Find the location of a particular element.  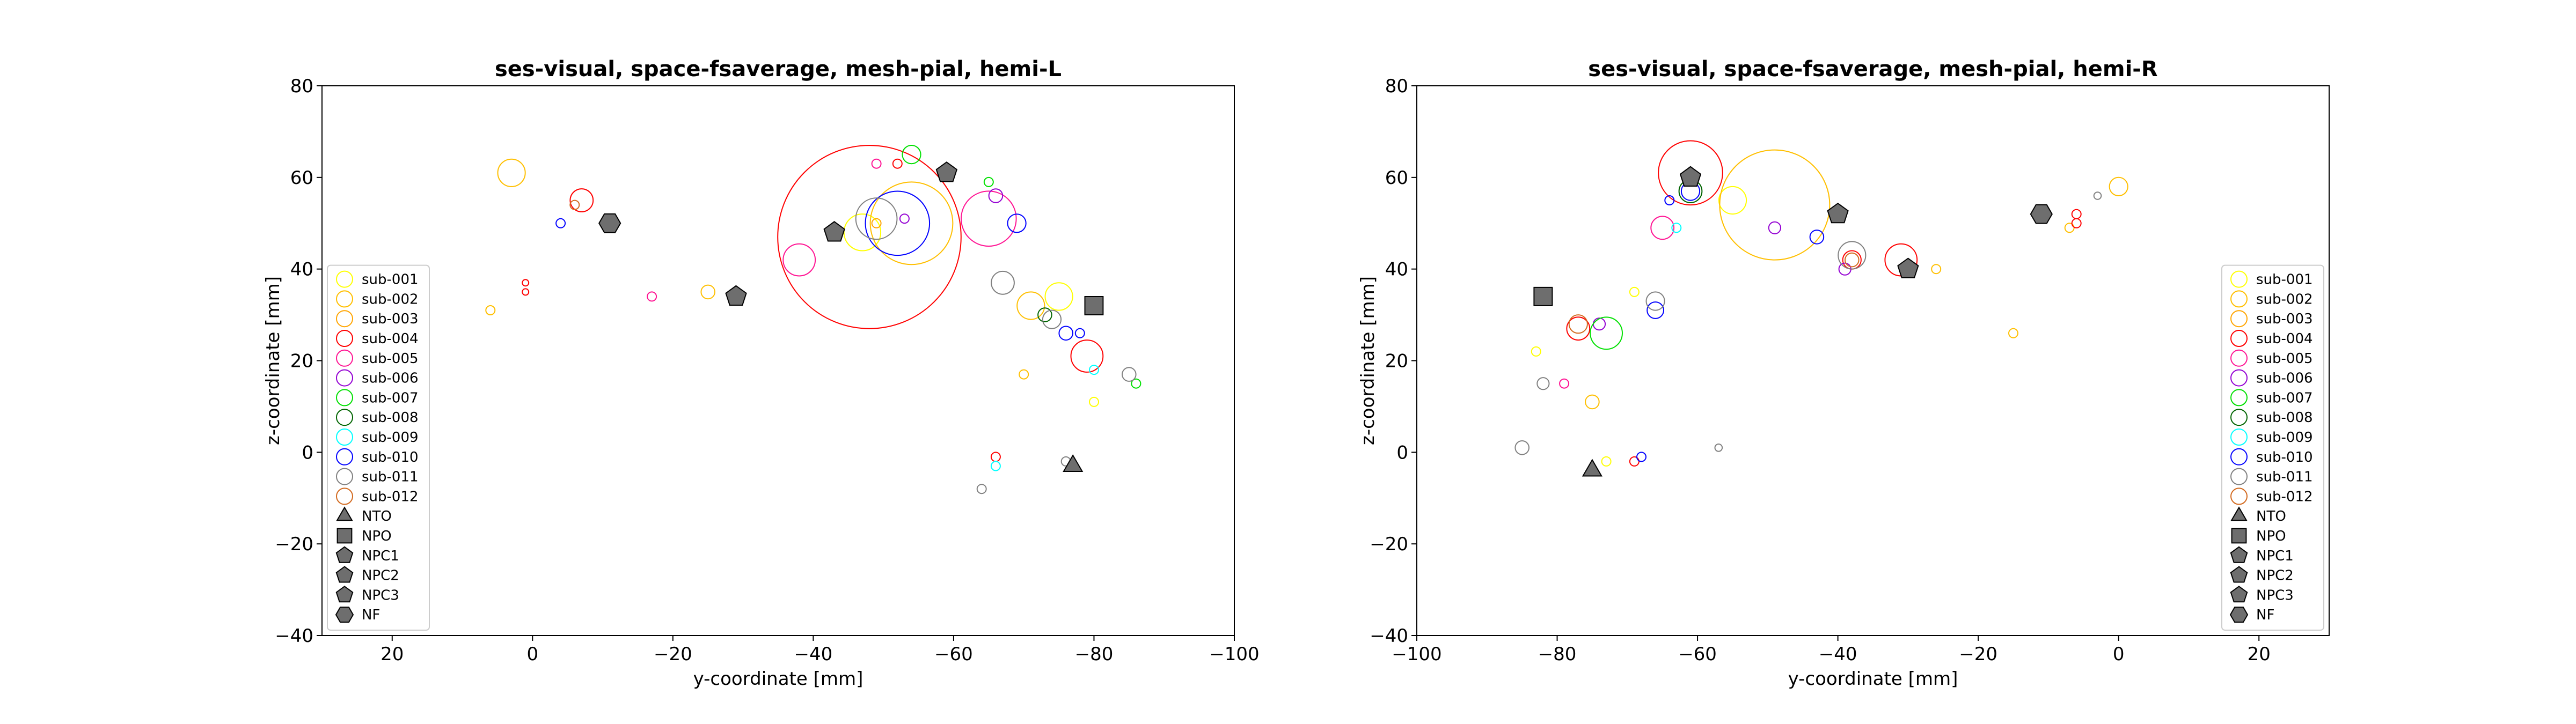

legend-marker-npc3 is located at coordinates (344, 594).